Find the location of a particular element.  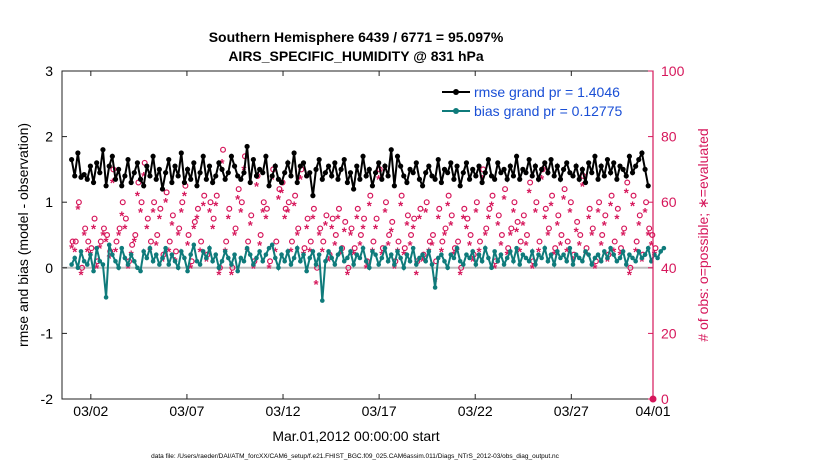

x-tick-label: 03/02 is located at coordinates (90, 411).